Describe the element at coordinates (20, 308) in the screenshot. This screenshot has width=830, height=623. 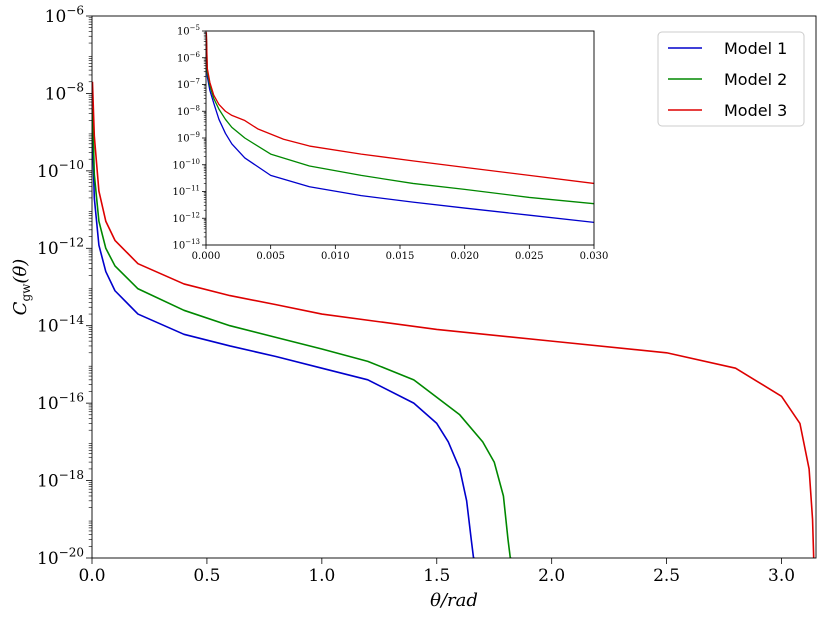
I see `y-axis-label-main: C` at that location.